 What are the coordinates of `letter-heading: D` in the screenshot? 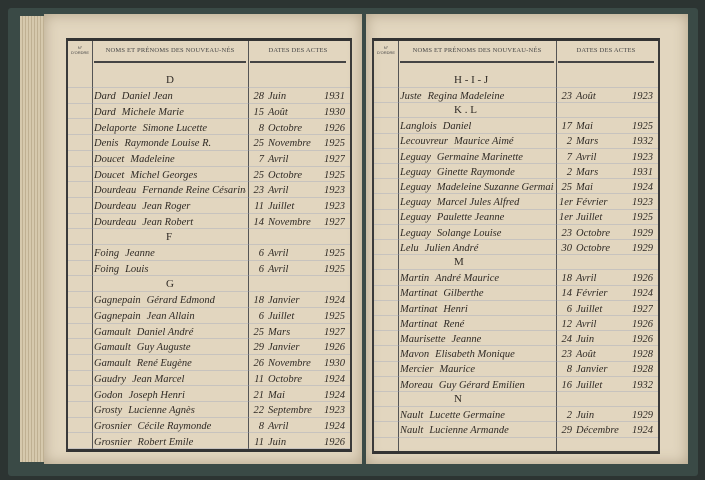 It's located at (170, 80).